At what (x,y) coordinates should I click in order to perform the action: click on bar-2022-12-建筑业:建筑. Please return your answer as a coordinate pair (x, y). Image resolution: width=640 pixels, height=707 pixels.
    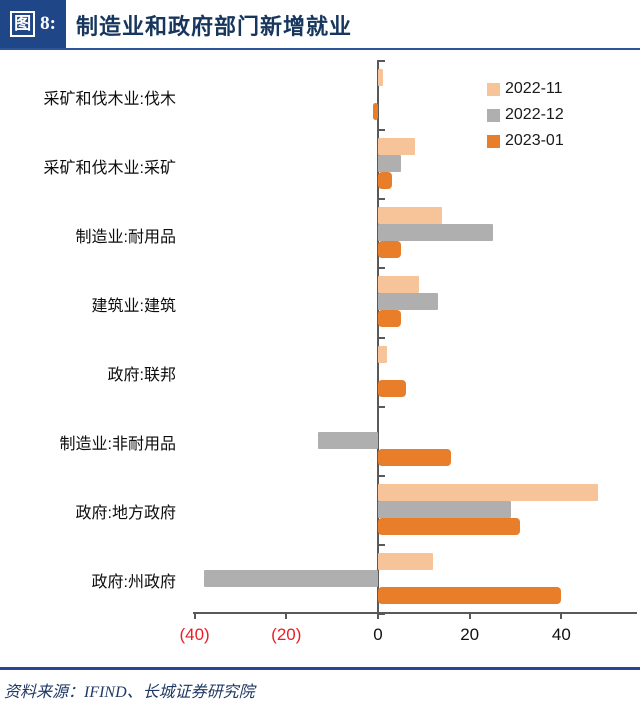
    Looking at the image, I should click on (408, 301).